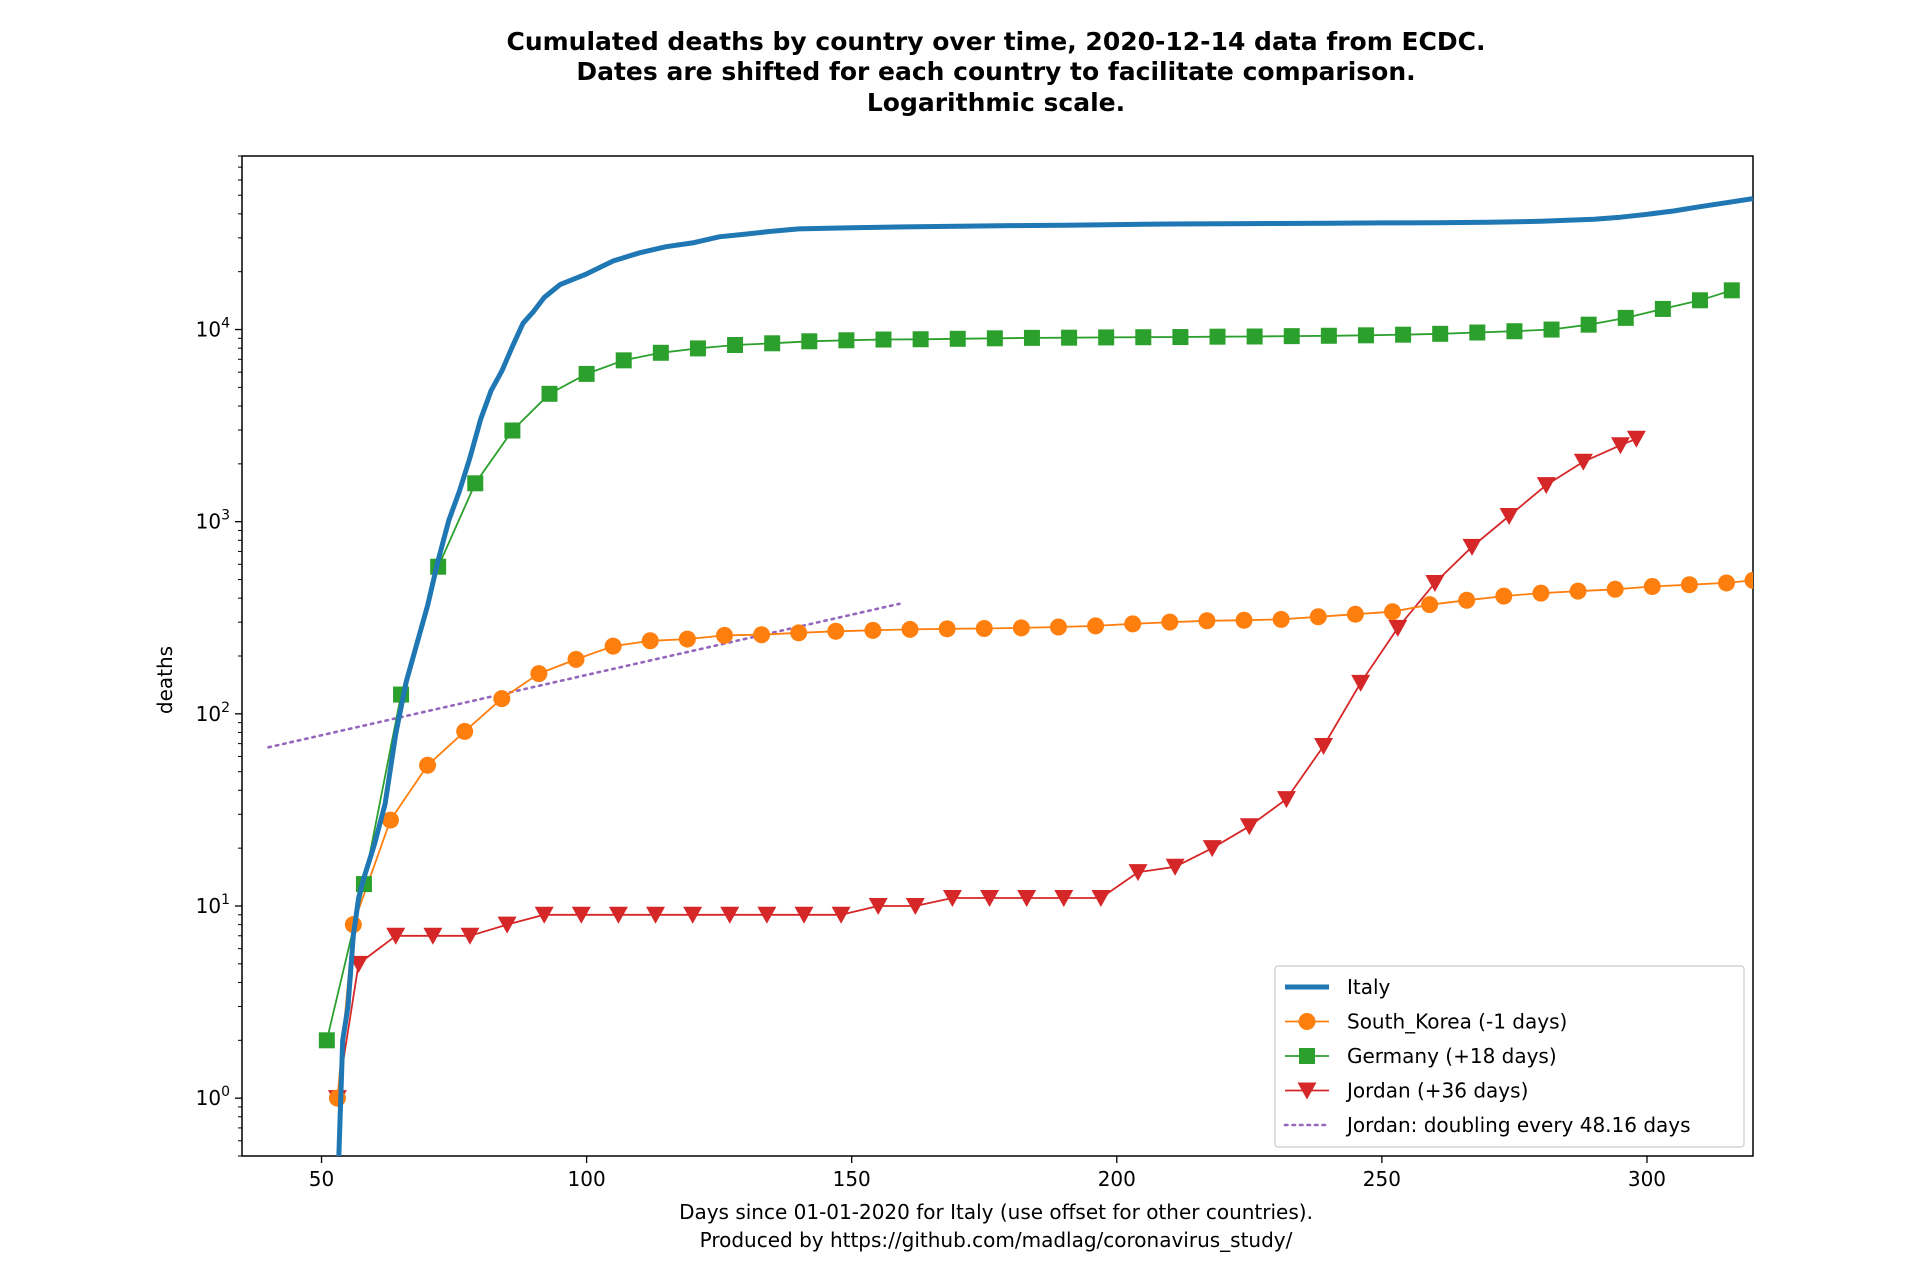  Describe the element at coordinates (165, 680) in the screenshot. I see `y-axis-label: deaths` at that location.